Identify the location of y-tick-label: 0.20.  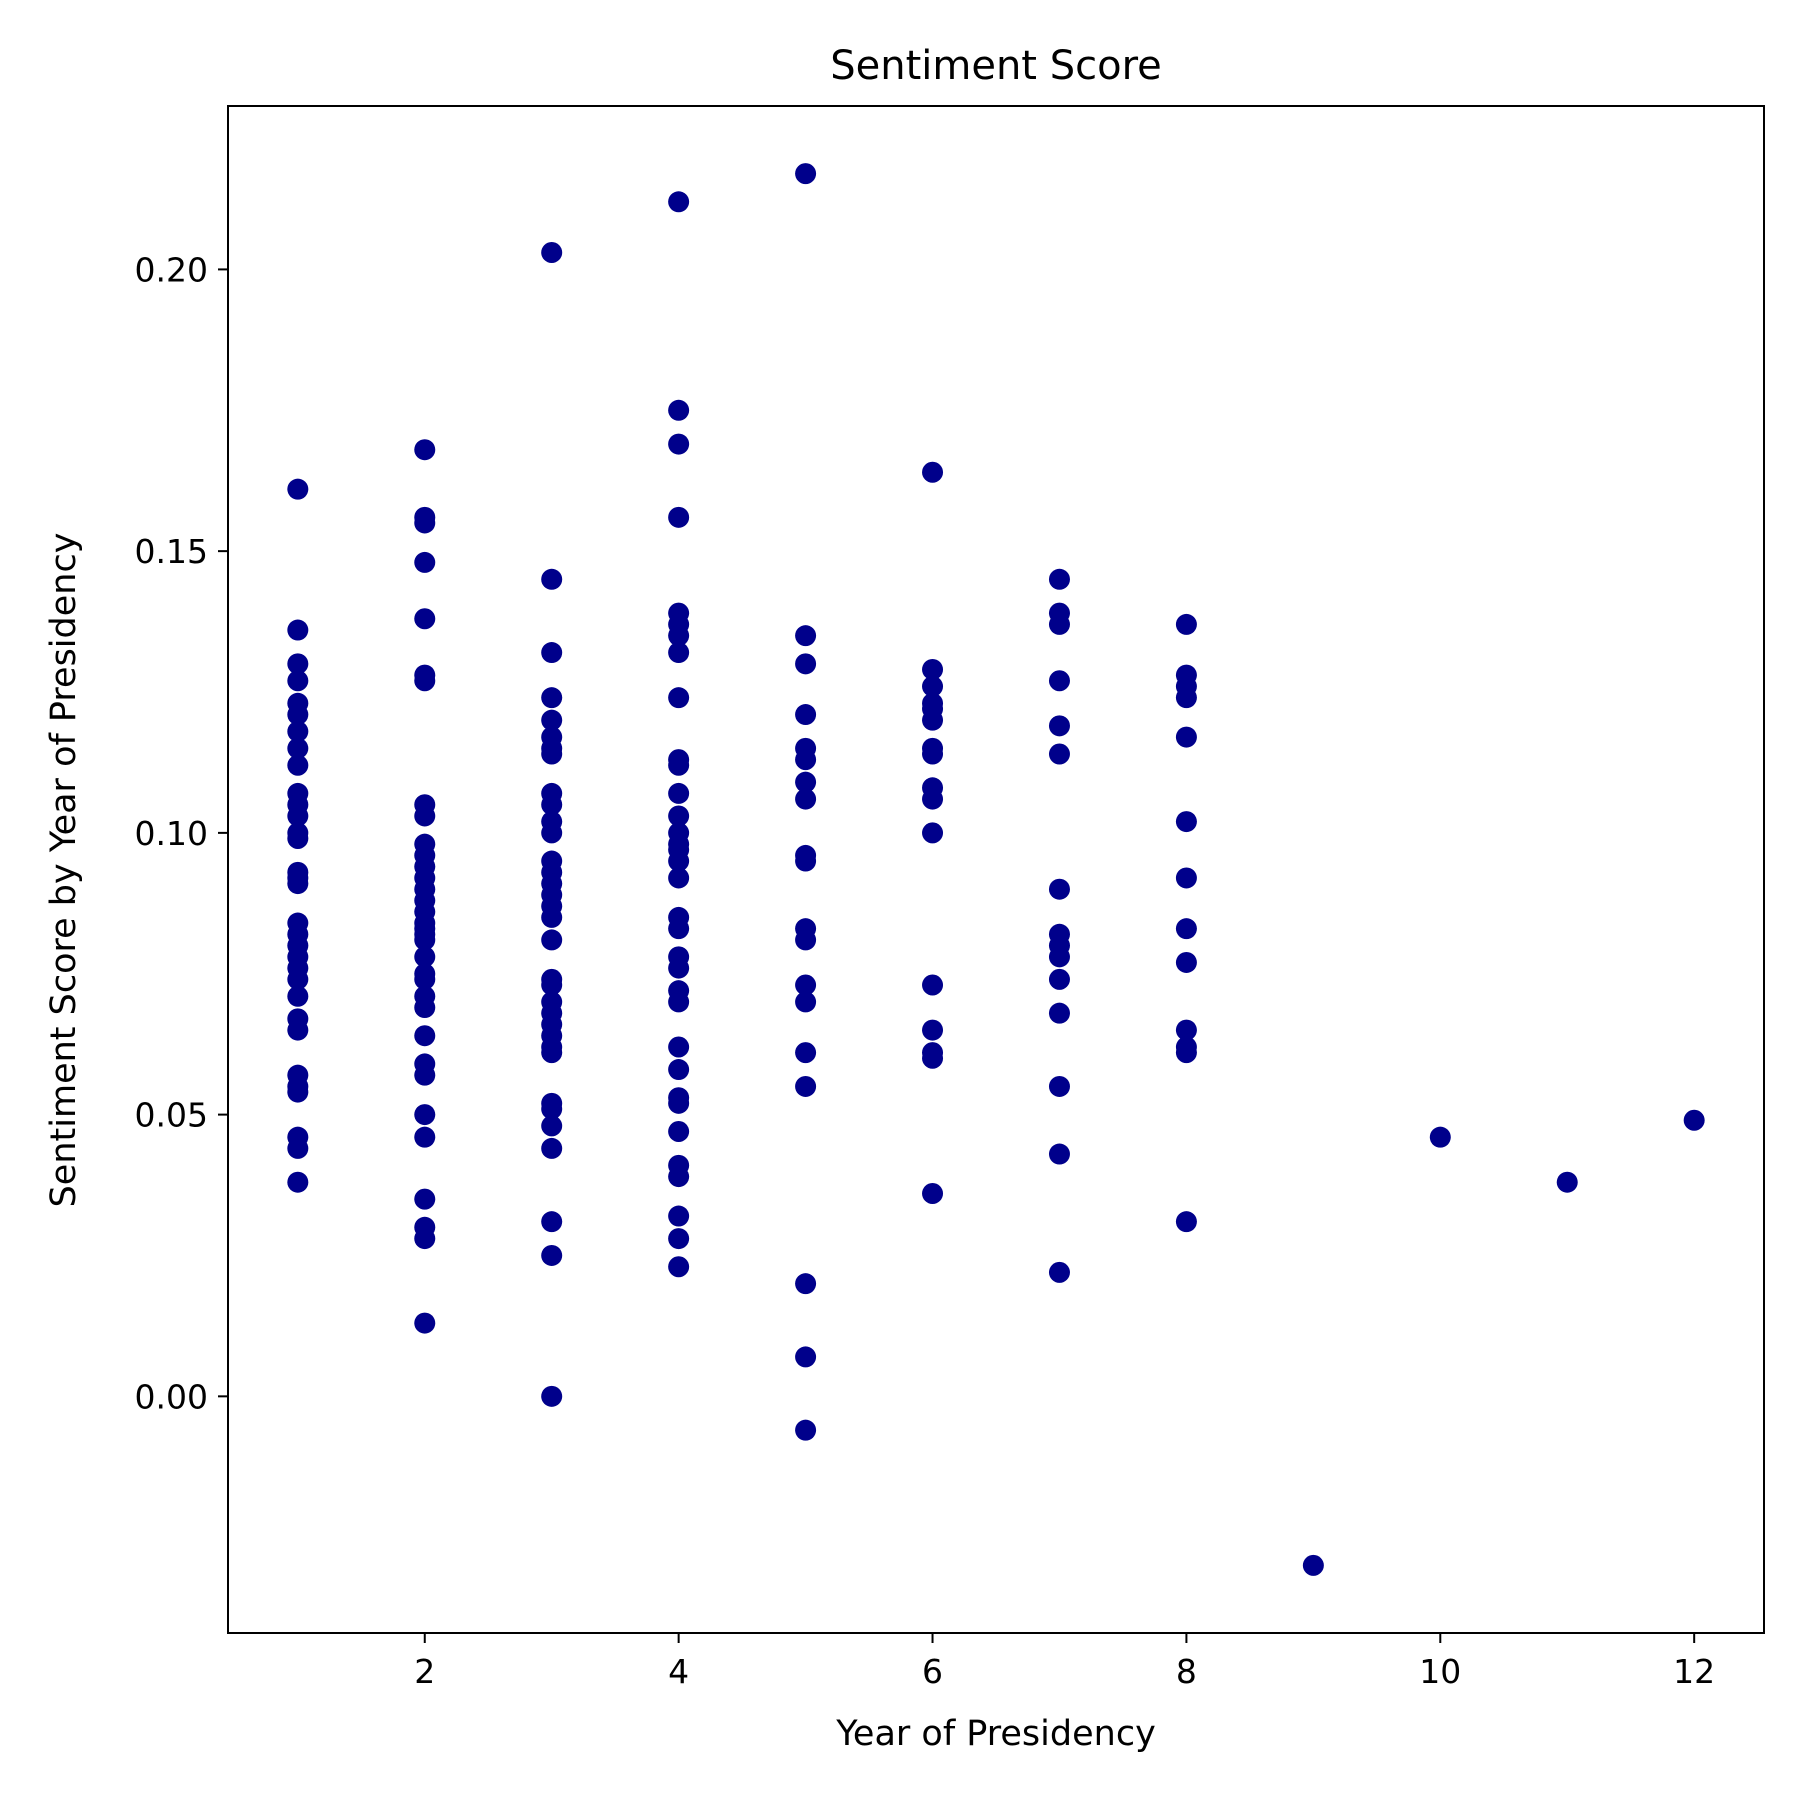
(171, 269).